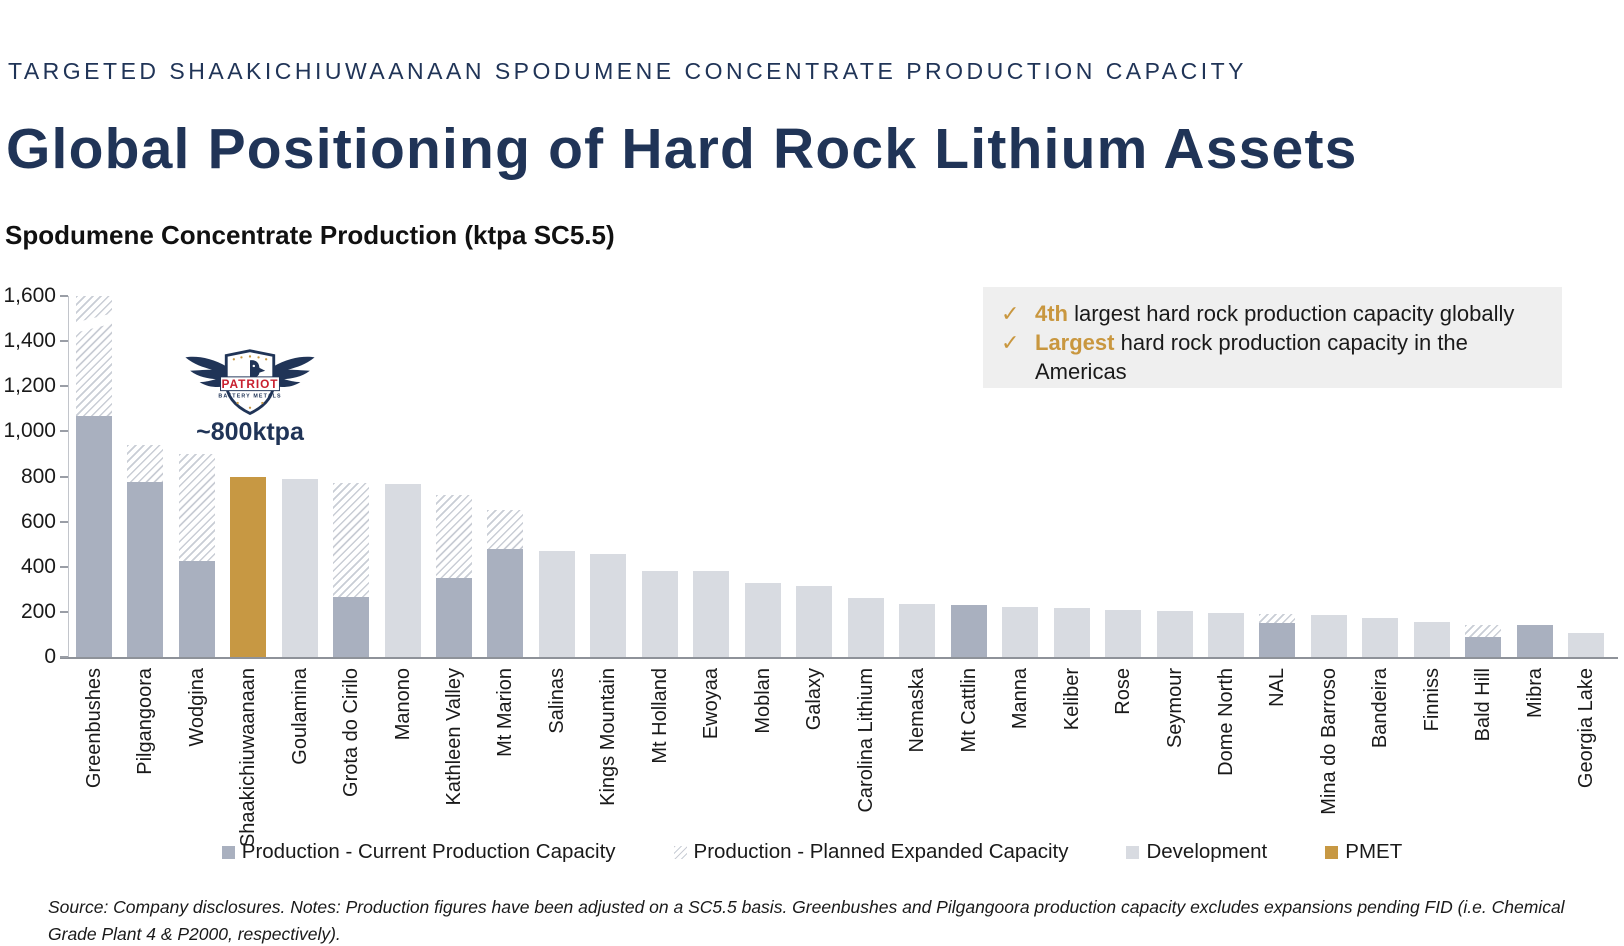  I want to click on legend-item-planned: Production - Planned Expanded Capacity, so click(870, 852).